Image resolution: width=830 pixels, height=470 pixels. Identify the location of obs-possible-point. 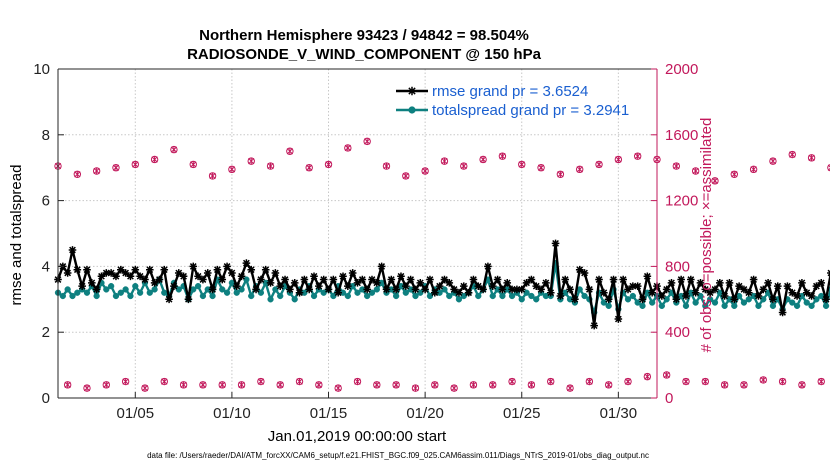
(828, 168).